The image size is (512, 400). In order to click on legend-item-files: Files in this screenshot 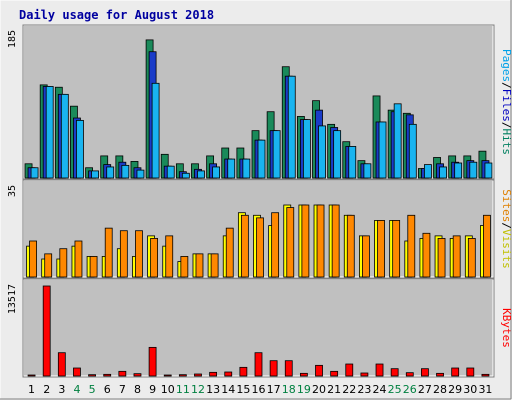, I will do `click(506, 105)`.